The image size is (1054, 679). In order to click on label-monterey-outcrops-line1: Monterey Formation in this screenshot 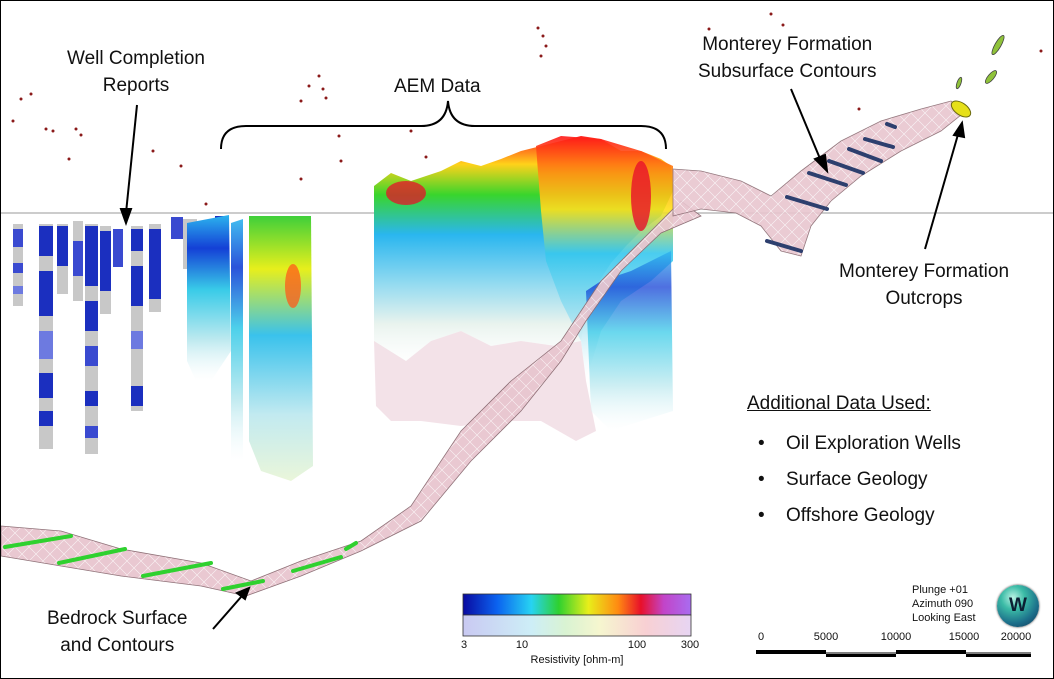, I will do `click(924, 271)`.